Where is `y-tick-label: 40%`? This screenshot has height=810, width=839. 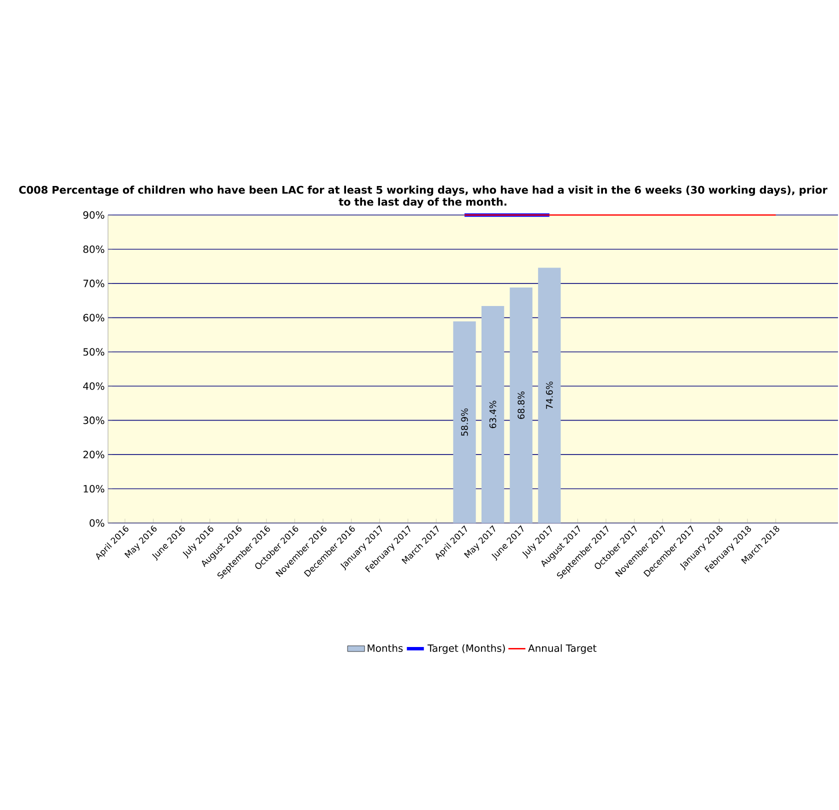
y-tick-label: 40% is located at coordinates (93, 386).